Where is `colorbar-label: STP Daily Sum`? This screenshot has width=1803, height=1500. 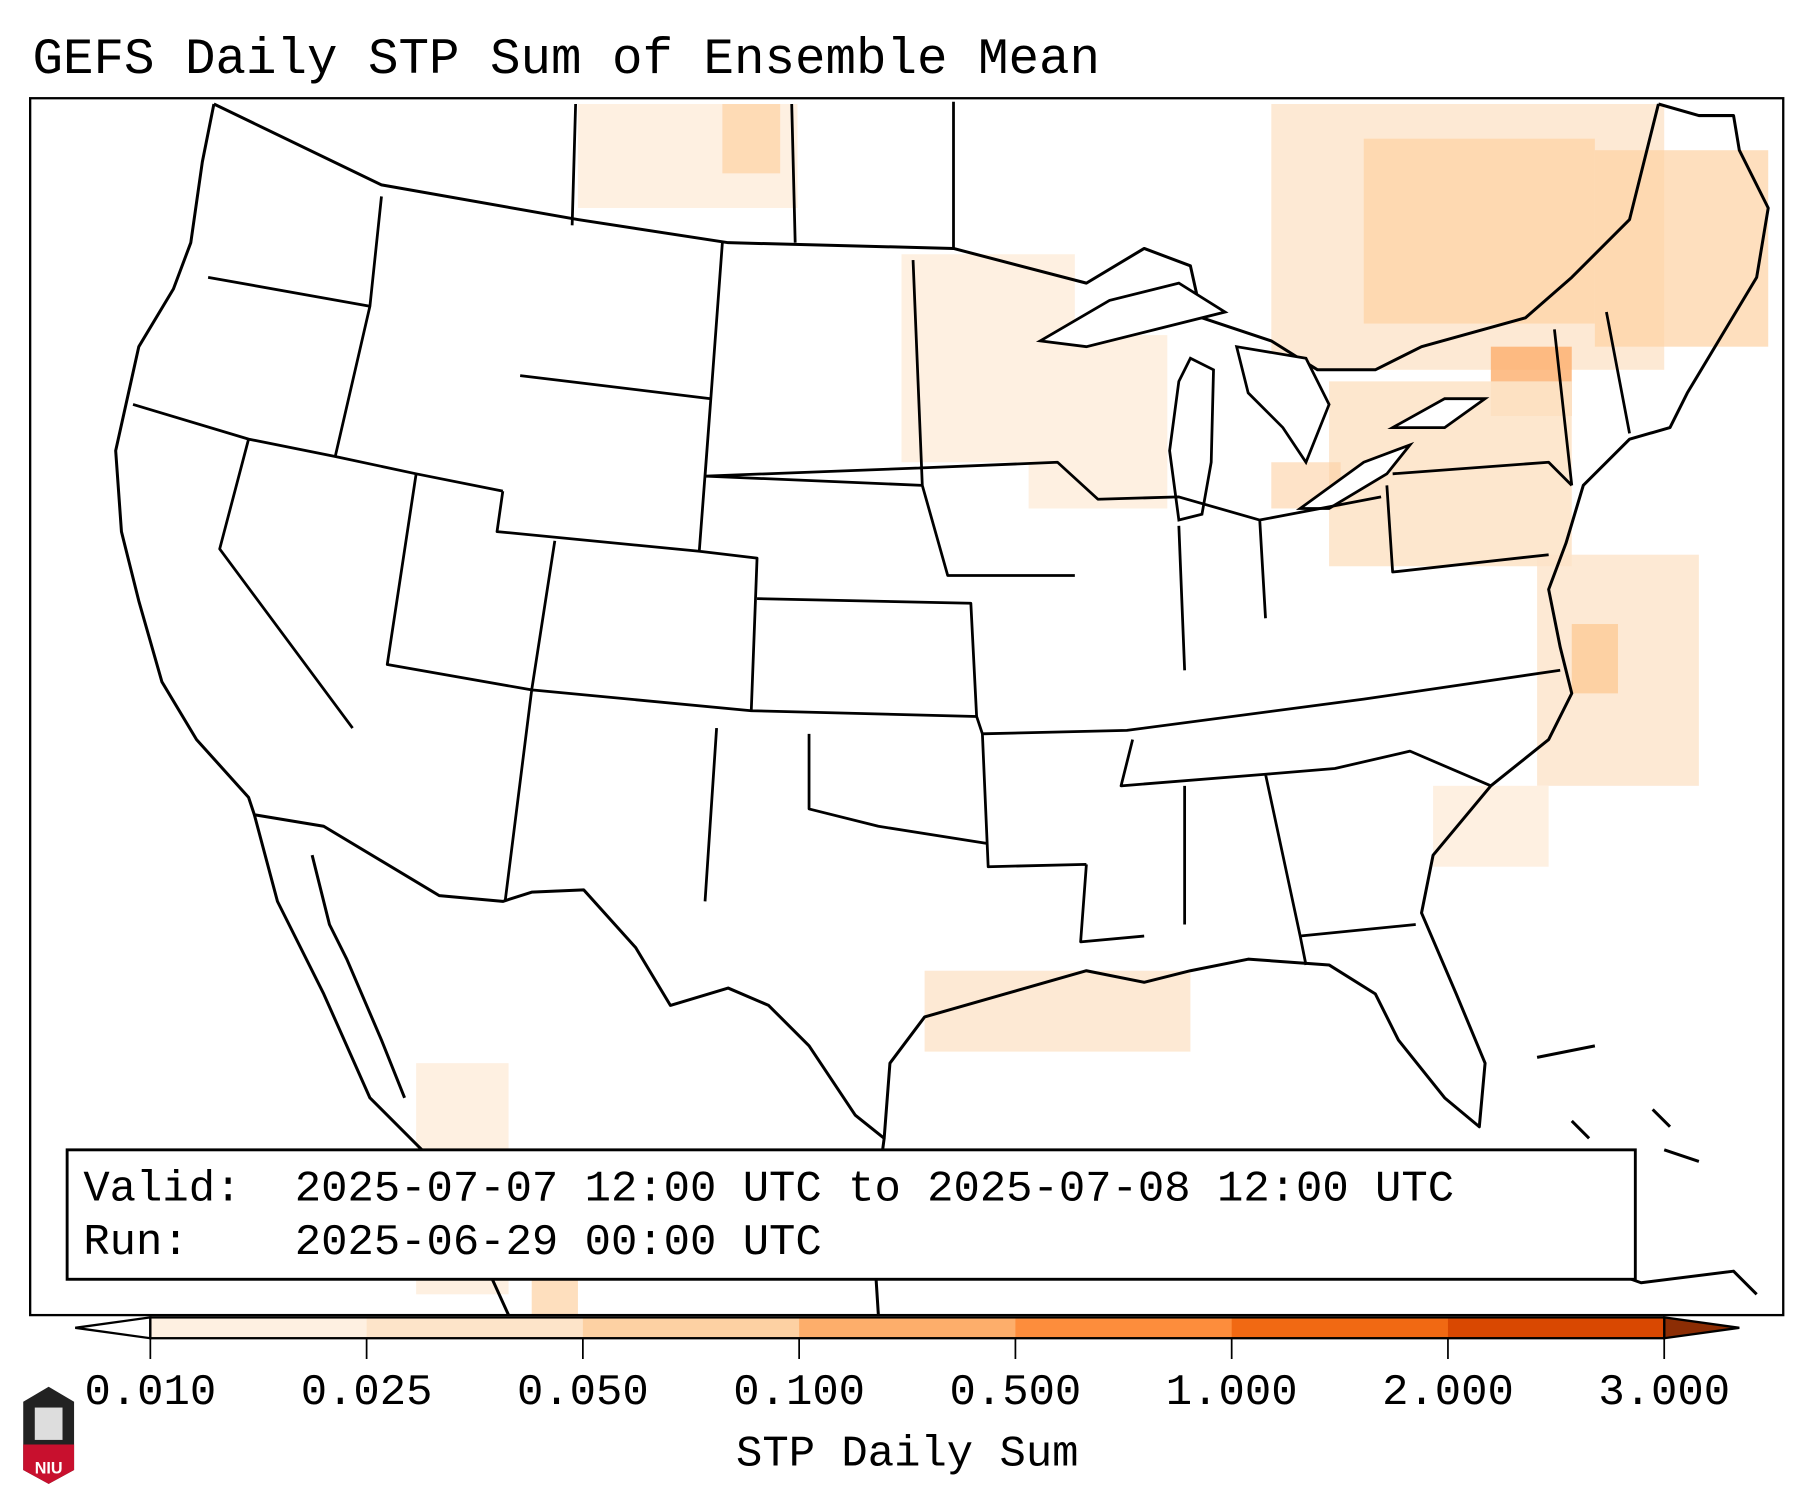 colorbar-label: STP Daily Sum is located at coordinates (907, 1454).